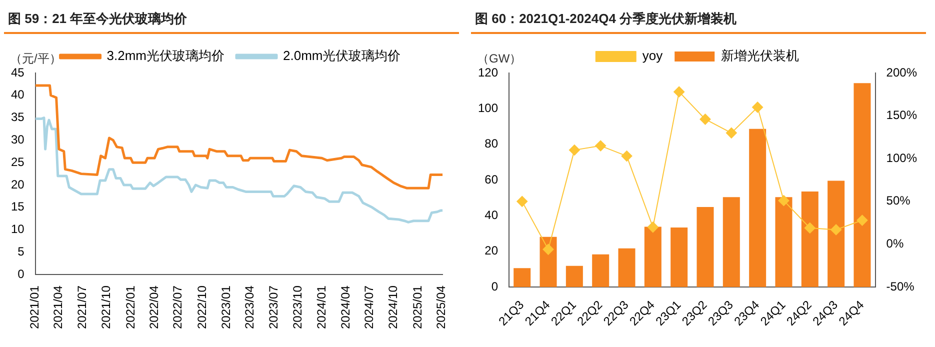  Describe the element at coordinates (345, 307) in the screenshot. I see `x-tick-label: 2024/04` at that location.